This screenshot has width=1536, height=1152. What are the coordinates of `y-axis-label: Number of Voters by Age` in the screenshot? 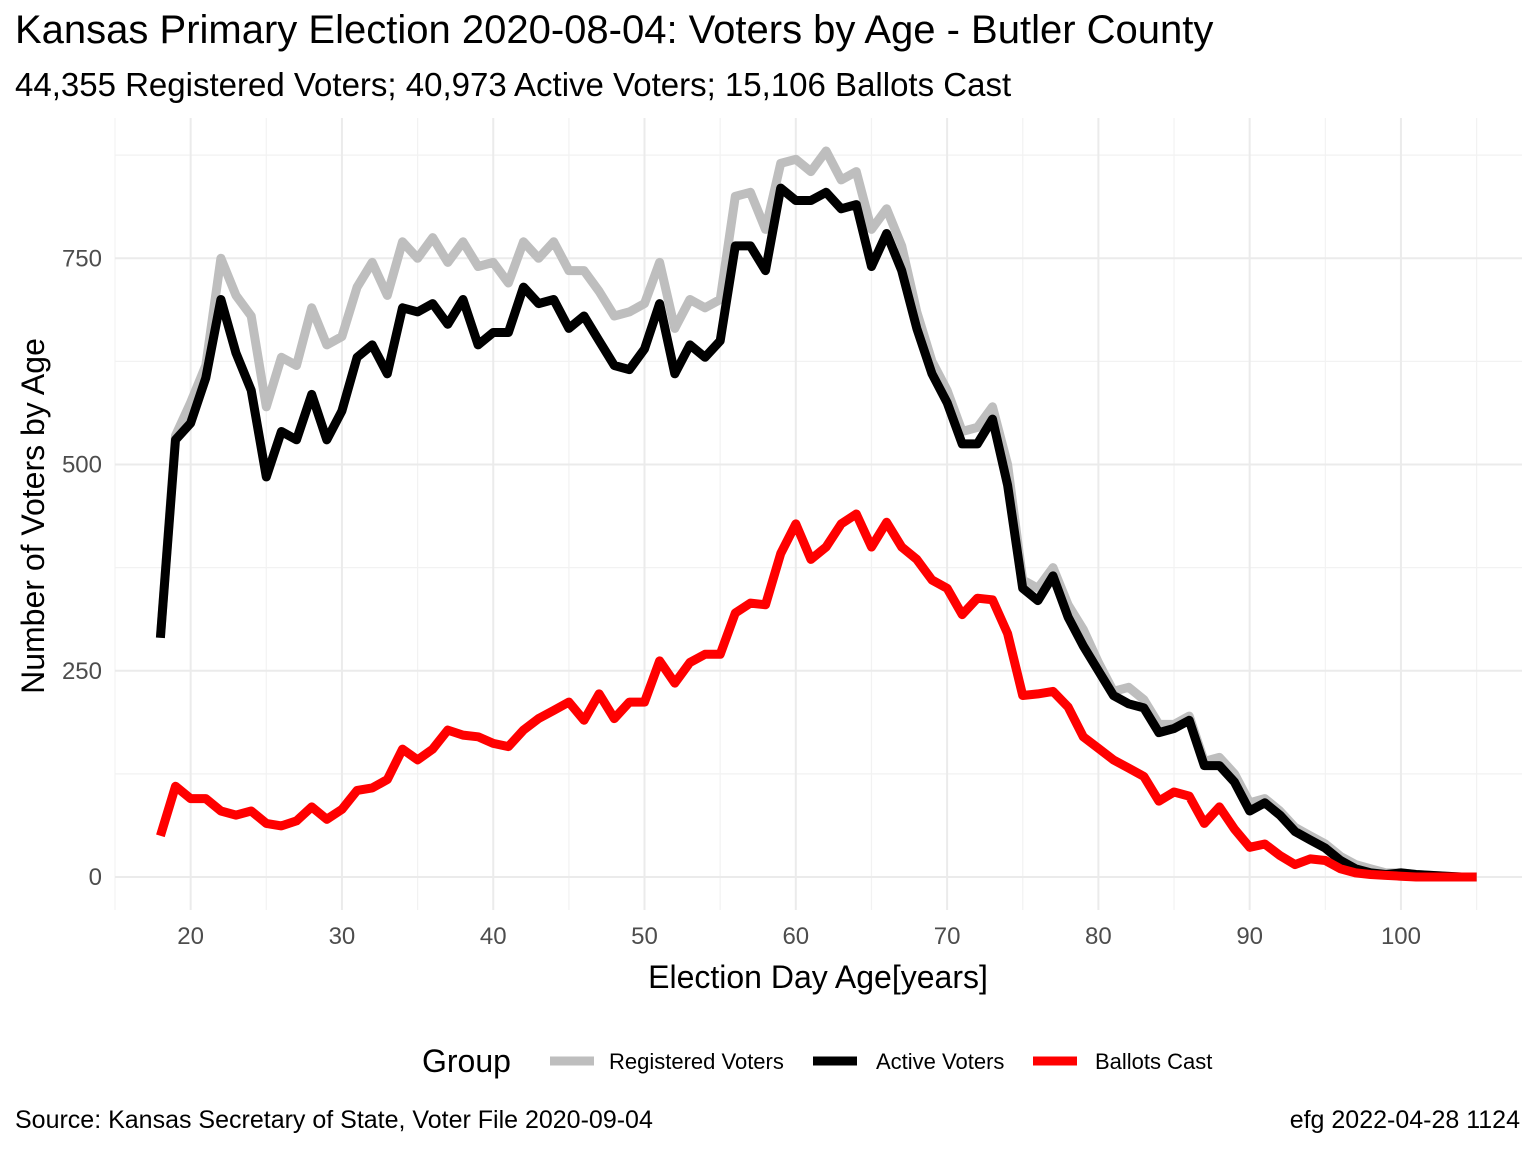 It's located at (33, 516).